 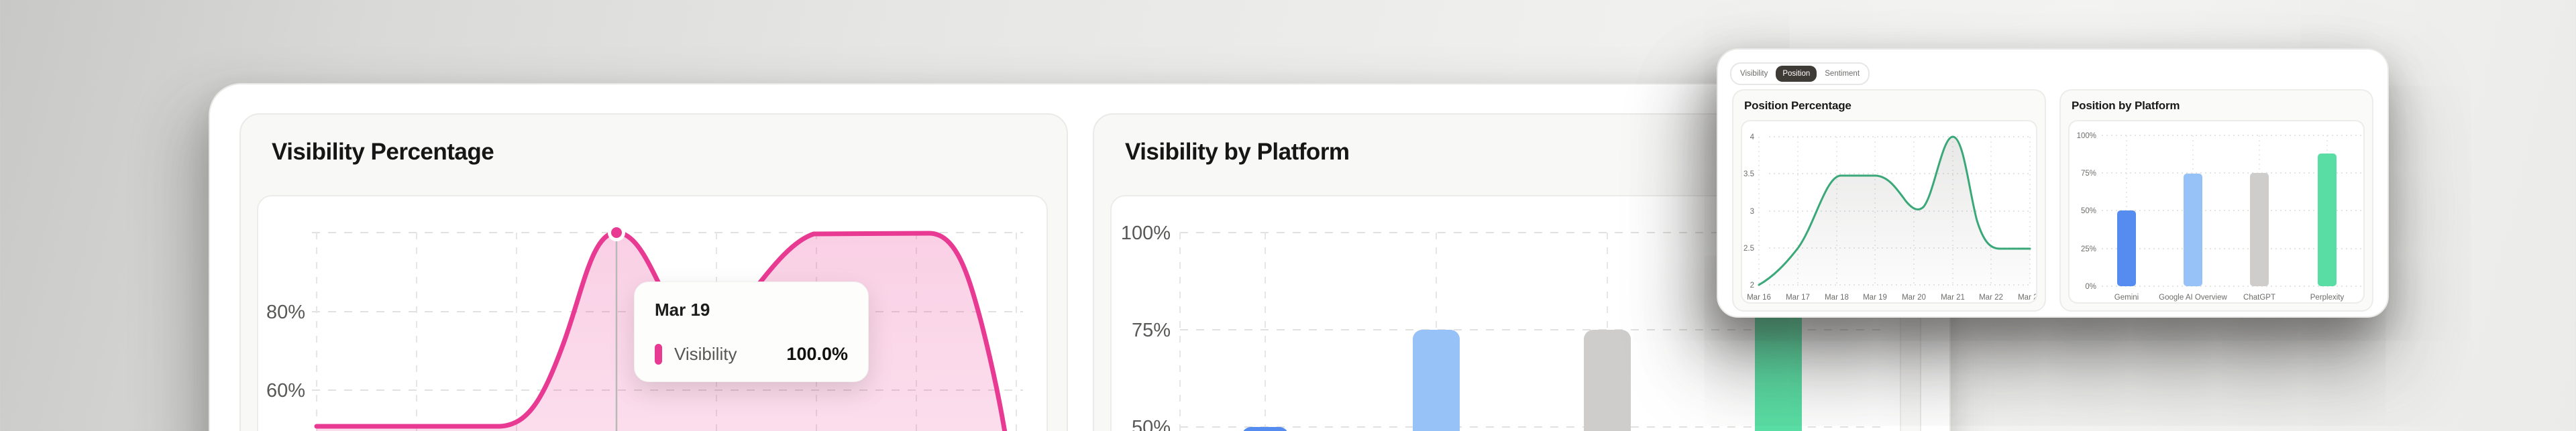 I want to click on x-label-perplexity: Perplexity, so click(x=2327, y=298).